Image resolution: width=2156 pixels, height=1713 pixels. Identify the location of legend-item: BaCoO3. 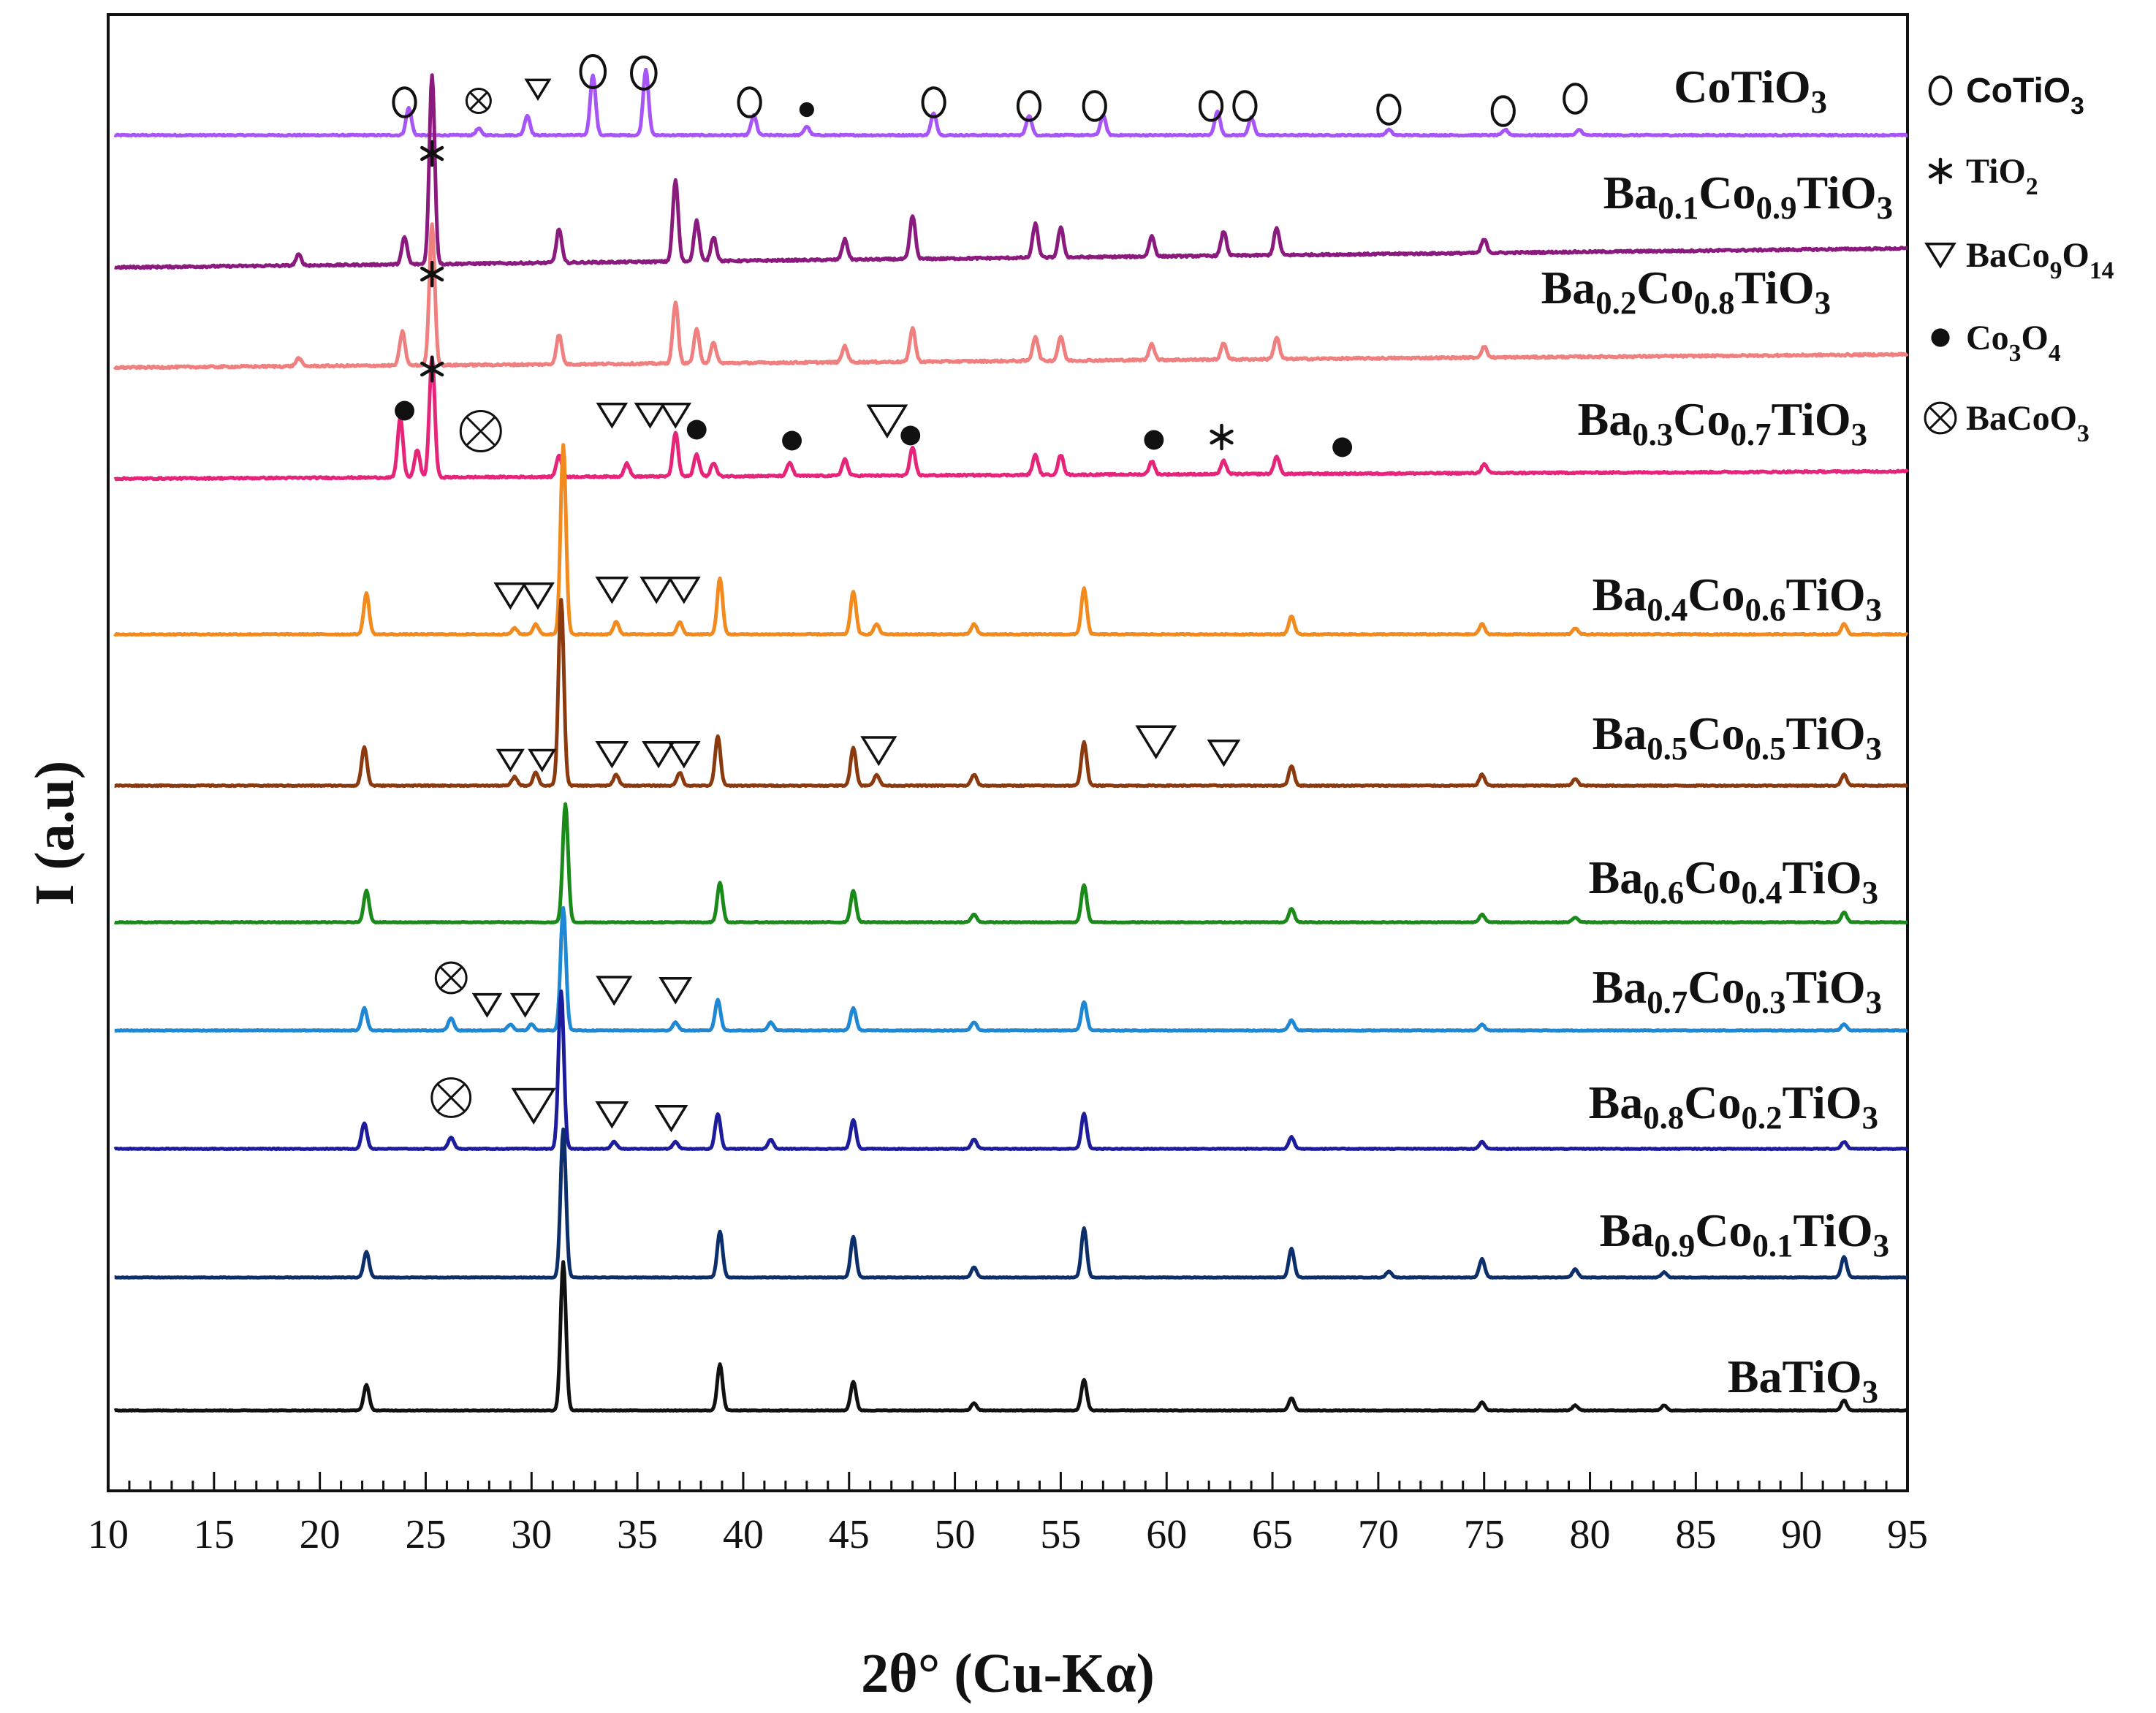
(2007, 423).